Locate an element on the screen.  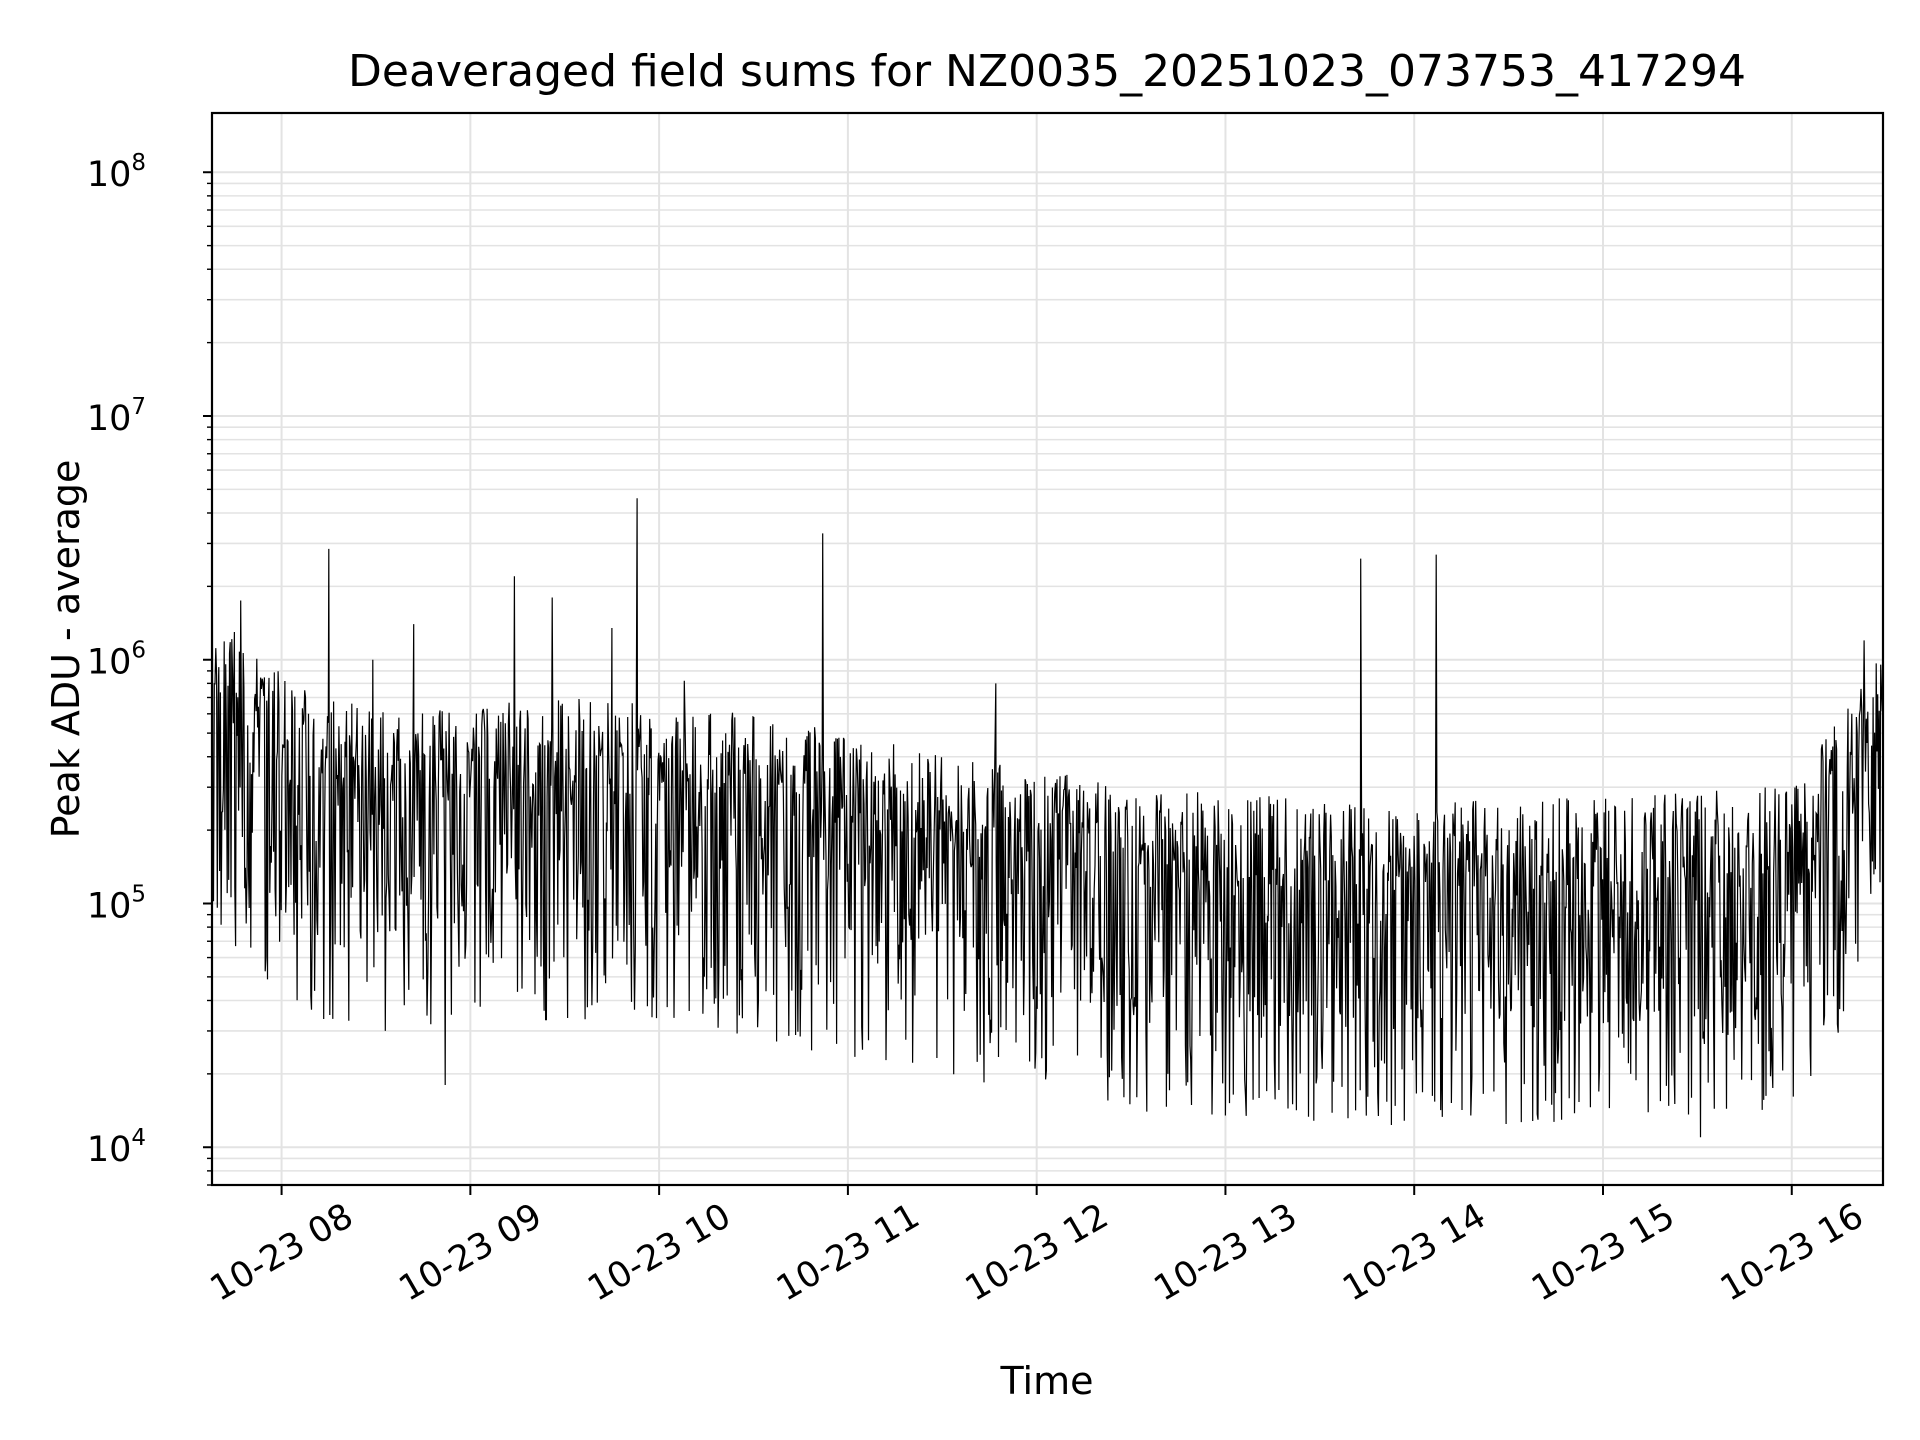
y-tick-exponent: 6 is located at coordinates (138, 651).